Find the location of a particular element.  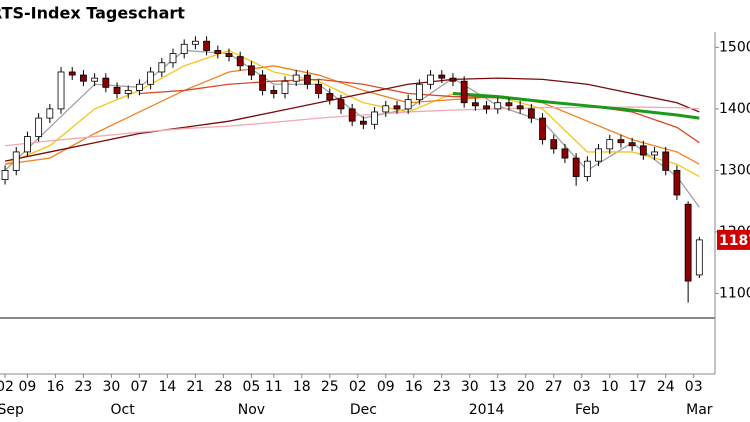

last-price-box is located at coordinates (733, 239).